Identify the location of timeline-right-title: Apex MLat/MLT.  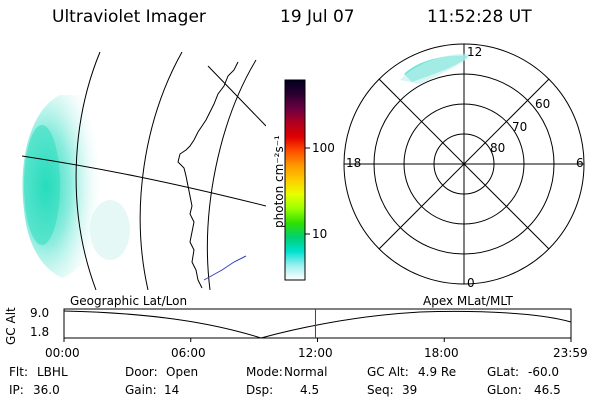
(468, 301).